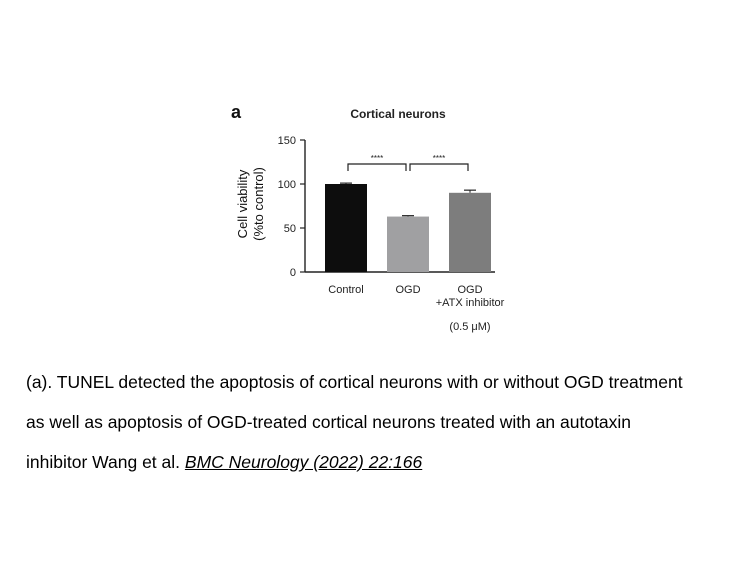 Image resolution: width=756 pixels, height=567 pixels. I want to click on caption-prefix: inhibitor Wang et al., so click(105, 462).